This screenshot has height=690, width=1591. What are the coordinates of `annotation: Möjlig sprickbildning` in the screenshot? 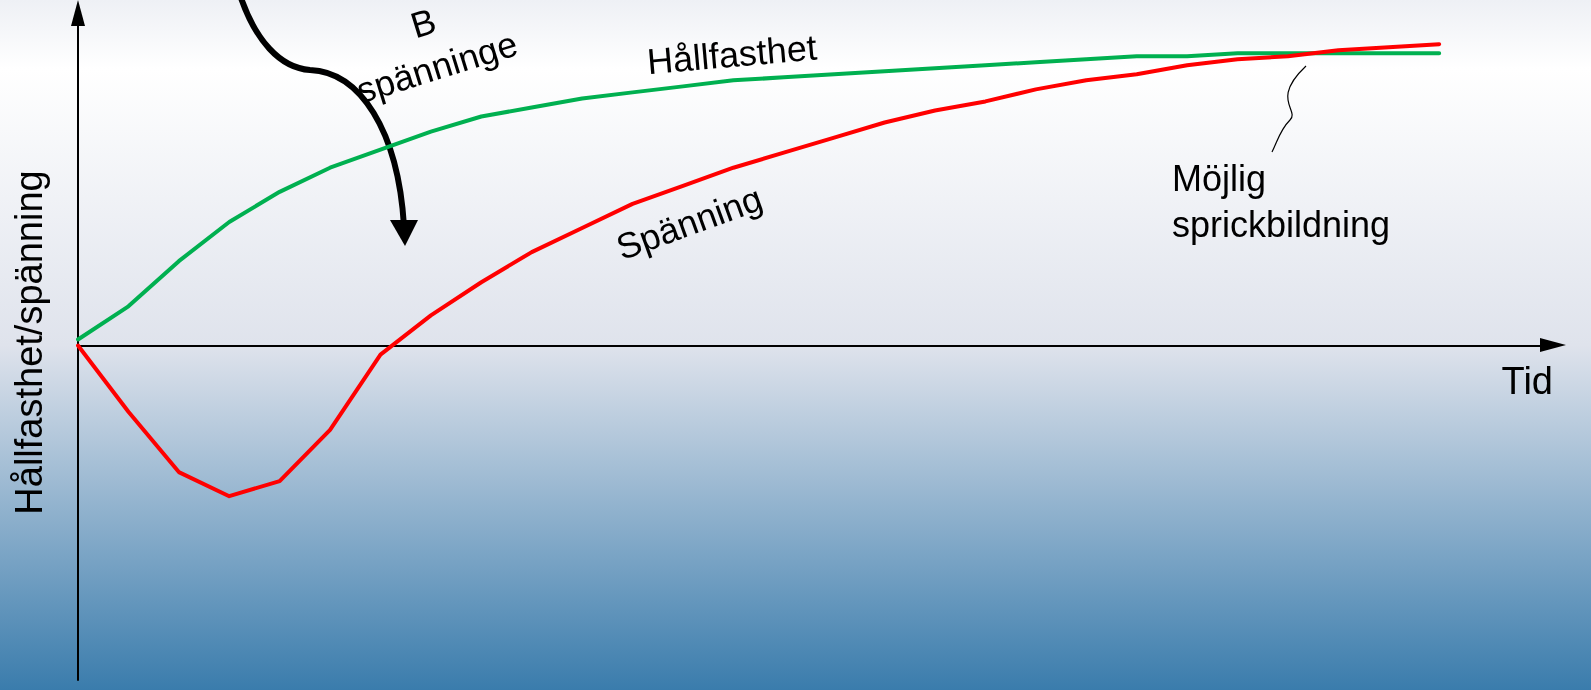 It's located at (1281, 201).